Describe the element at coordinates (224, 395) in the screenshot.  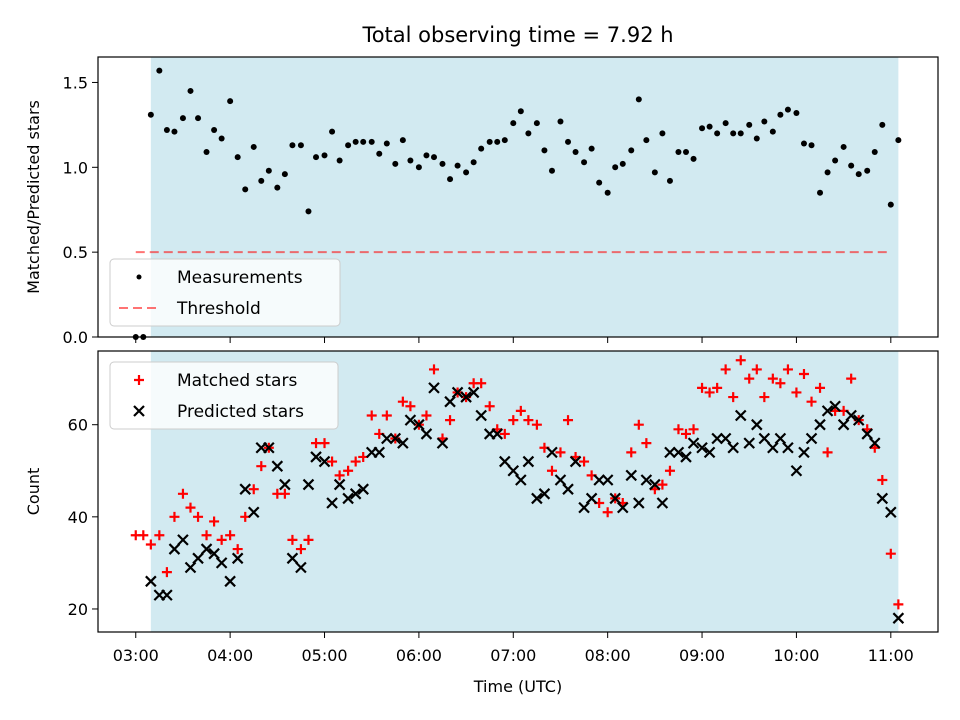
I see `legend-bottom: Matched stars Predicted stars` at that location.